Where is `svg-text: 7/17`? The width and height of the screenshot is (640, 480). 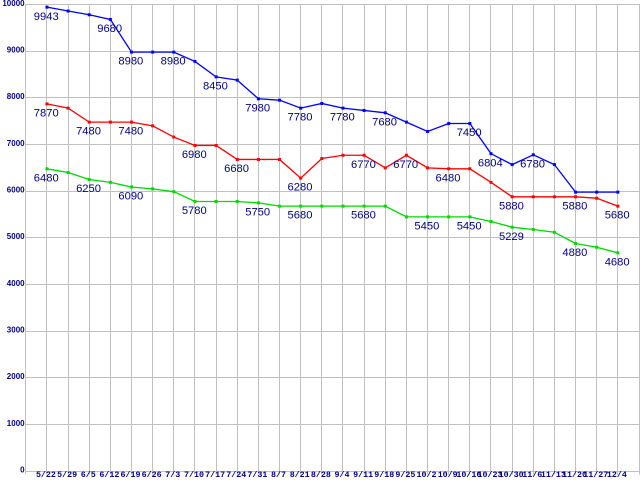 svg-text: 7/17 is located at coordinates (215, 475).